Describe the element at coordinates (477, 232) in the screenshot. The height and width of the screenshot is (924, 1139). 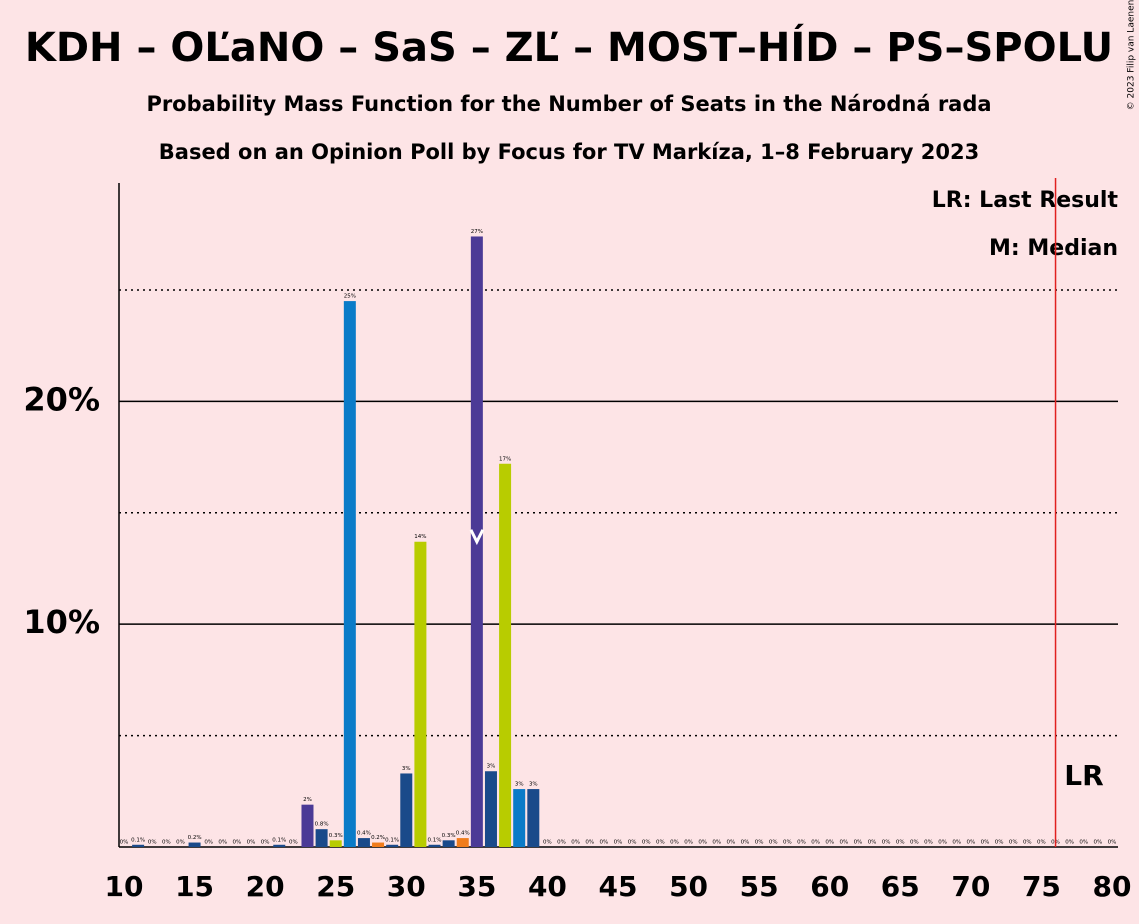
I see `value-label: 27%` at that location.